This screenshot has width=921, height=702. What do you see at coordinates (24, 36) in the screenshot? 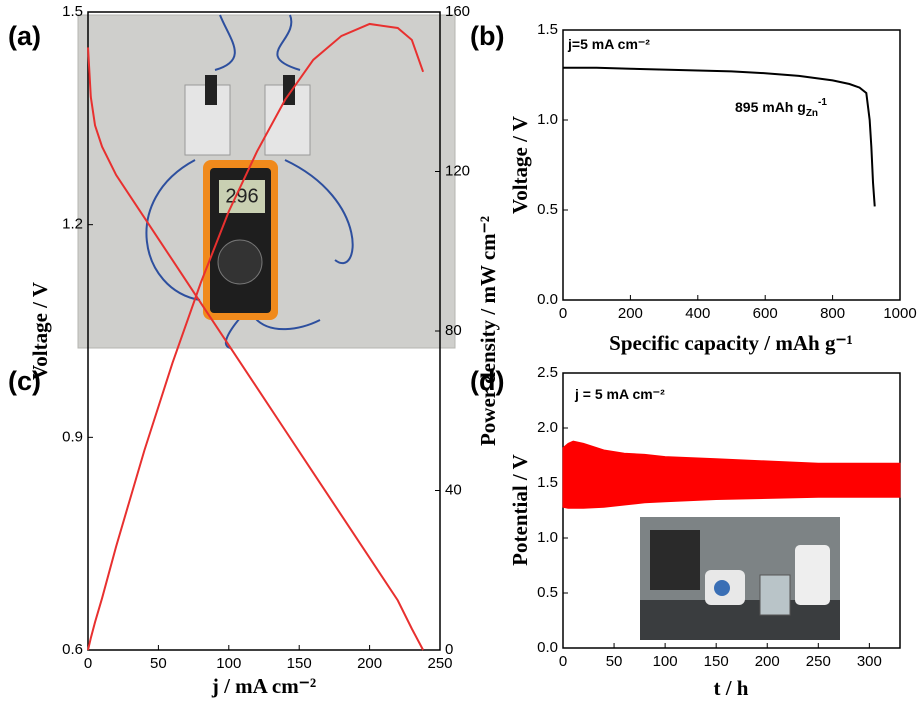
I see `panel-label: (a)` at bounding box center [24, 36].